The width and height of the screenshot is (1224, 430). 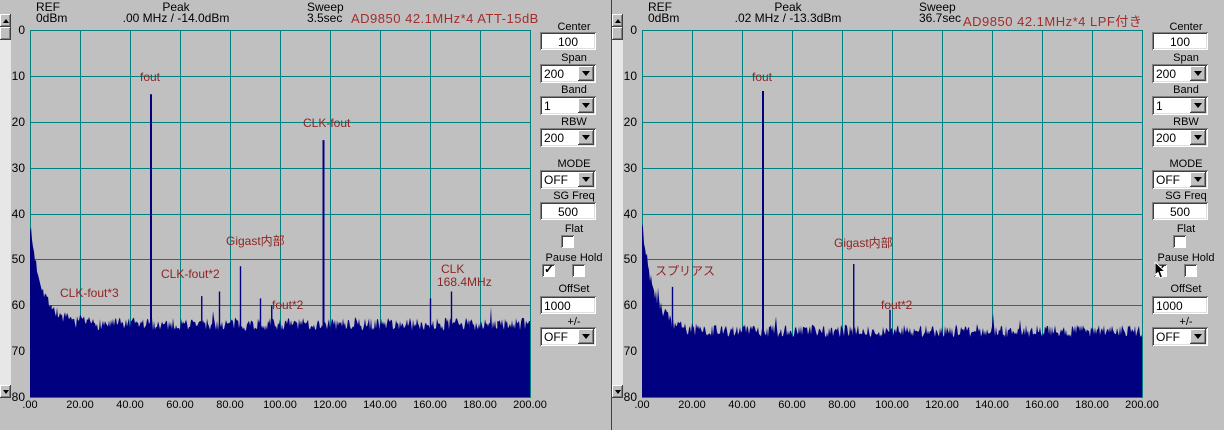 I want to click on x-tick-label: 20.00, so click(x=80, y=405).